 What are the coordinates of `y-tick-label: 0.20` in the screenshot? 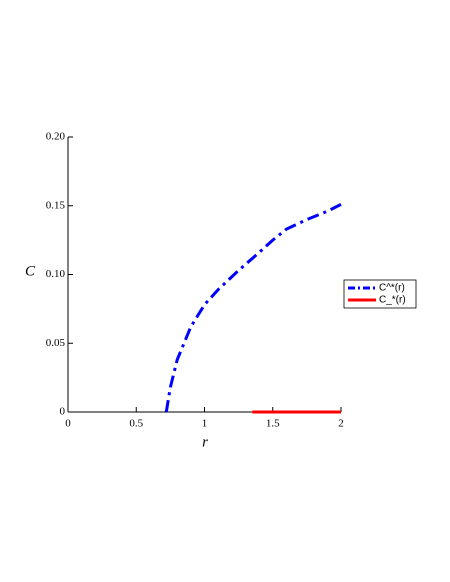 It's located at (56, 137).